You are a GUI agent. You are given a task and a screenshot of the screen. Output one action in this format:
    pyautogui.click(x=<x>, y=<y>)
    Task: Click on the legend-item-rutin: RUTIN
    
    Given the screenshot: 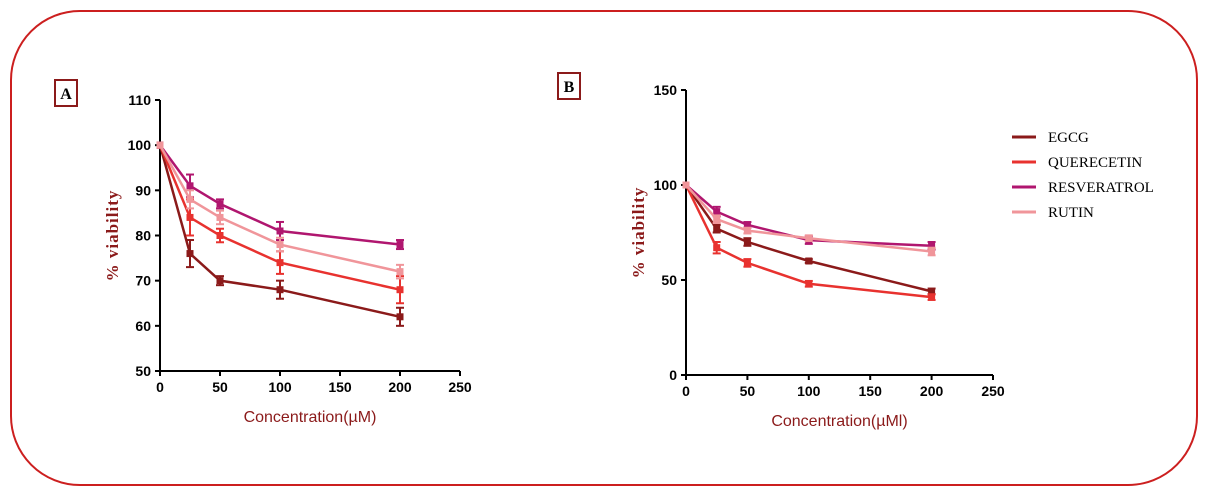 What is the action you would take?
    pyautogui.click(x=1053, y=213)
    